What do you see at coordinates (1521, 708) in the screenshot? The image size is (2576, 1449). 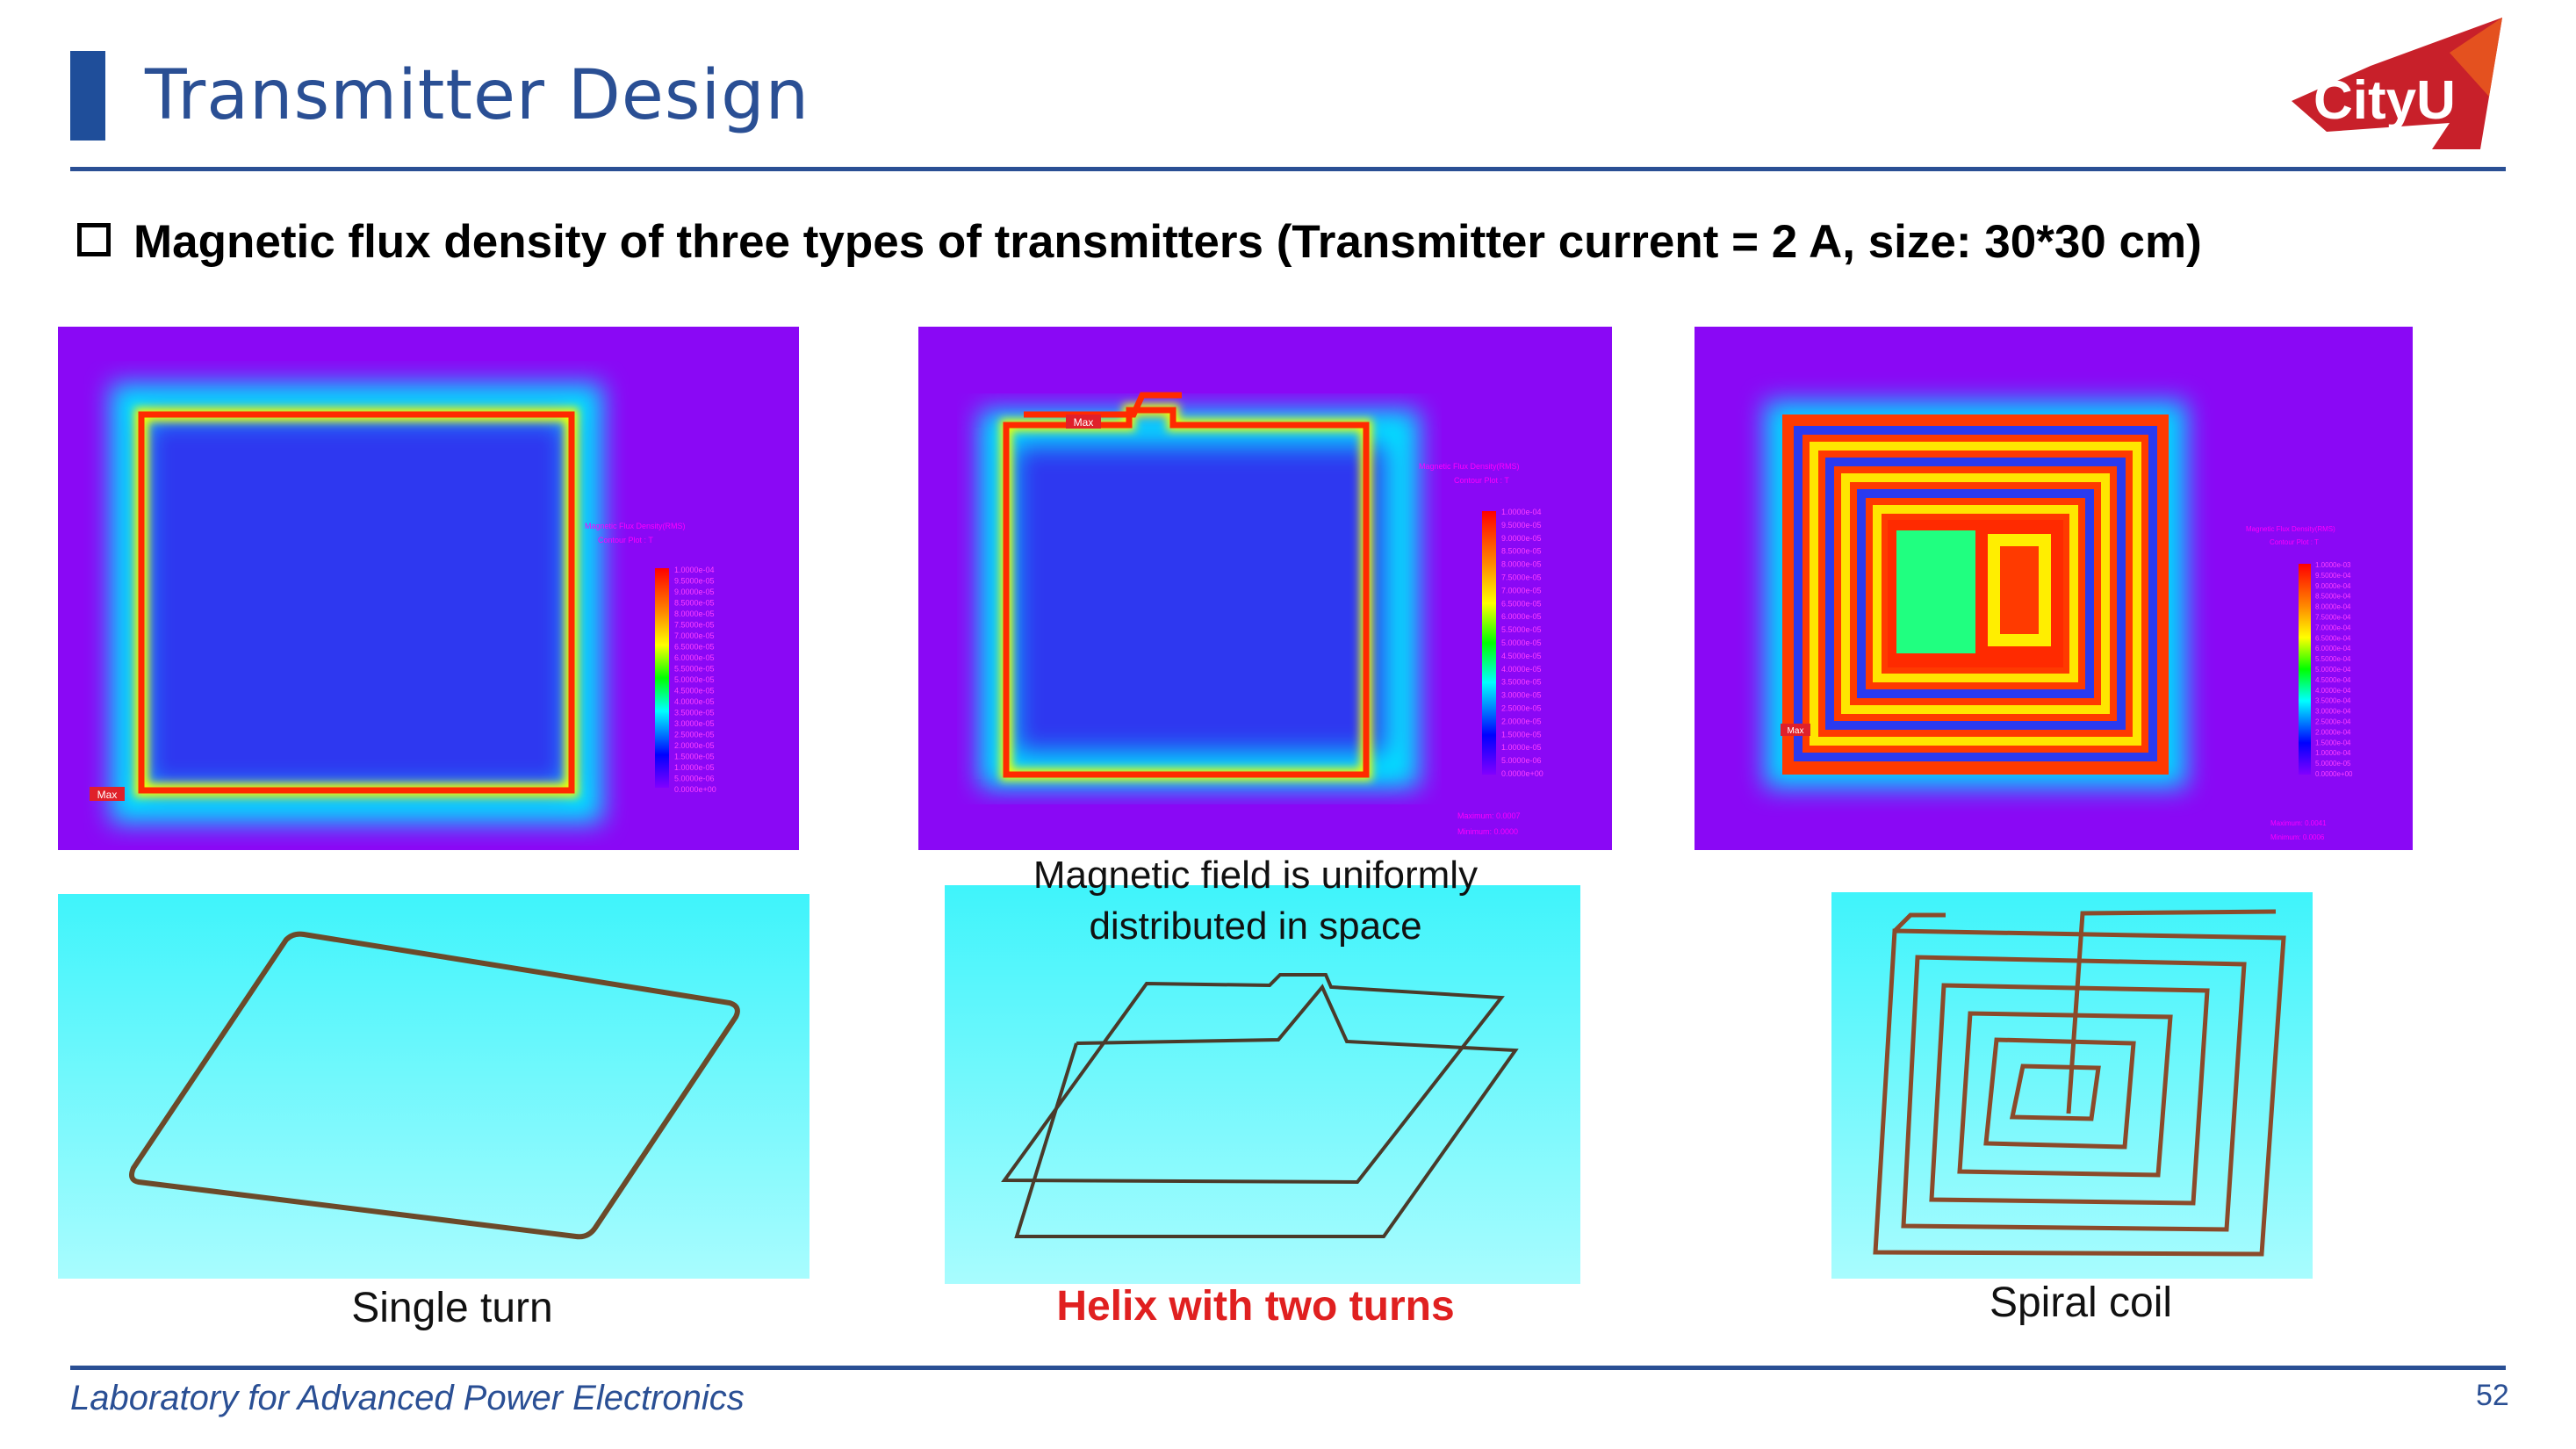 I see `legend-tick-label: 2.5000e-05` at bounding box center [1521, 708].